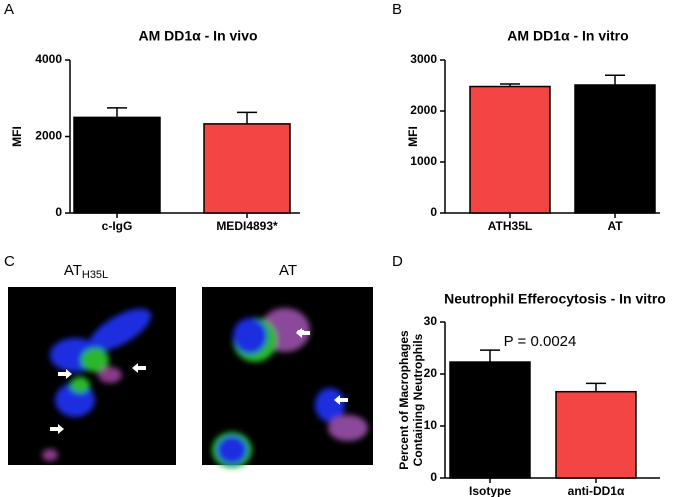  Describe the element at coordinates (9, 261) in the screenshot. I see `panel-letter: C` at that location.